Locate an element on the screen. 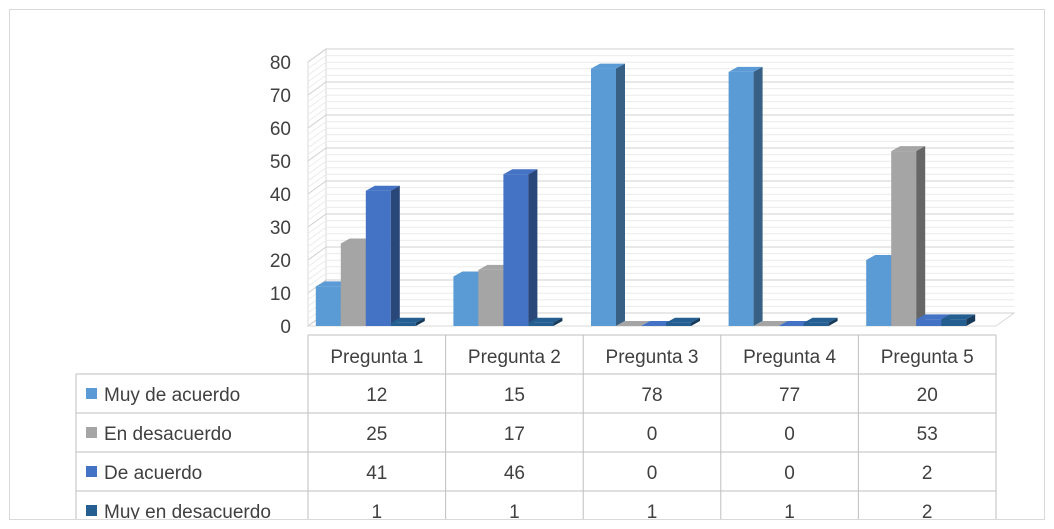 This screenshot has height=529, width=1054. y-tick-label: 70 is located at coordinates (280, 96).